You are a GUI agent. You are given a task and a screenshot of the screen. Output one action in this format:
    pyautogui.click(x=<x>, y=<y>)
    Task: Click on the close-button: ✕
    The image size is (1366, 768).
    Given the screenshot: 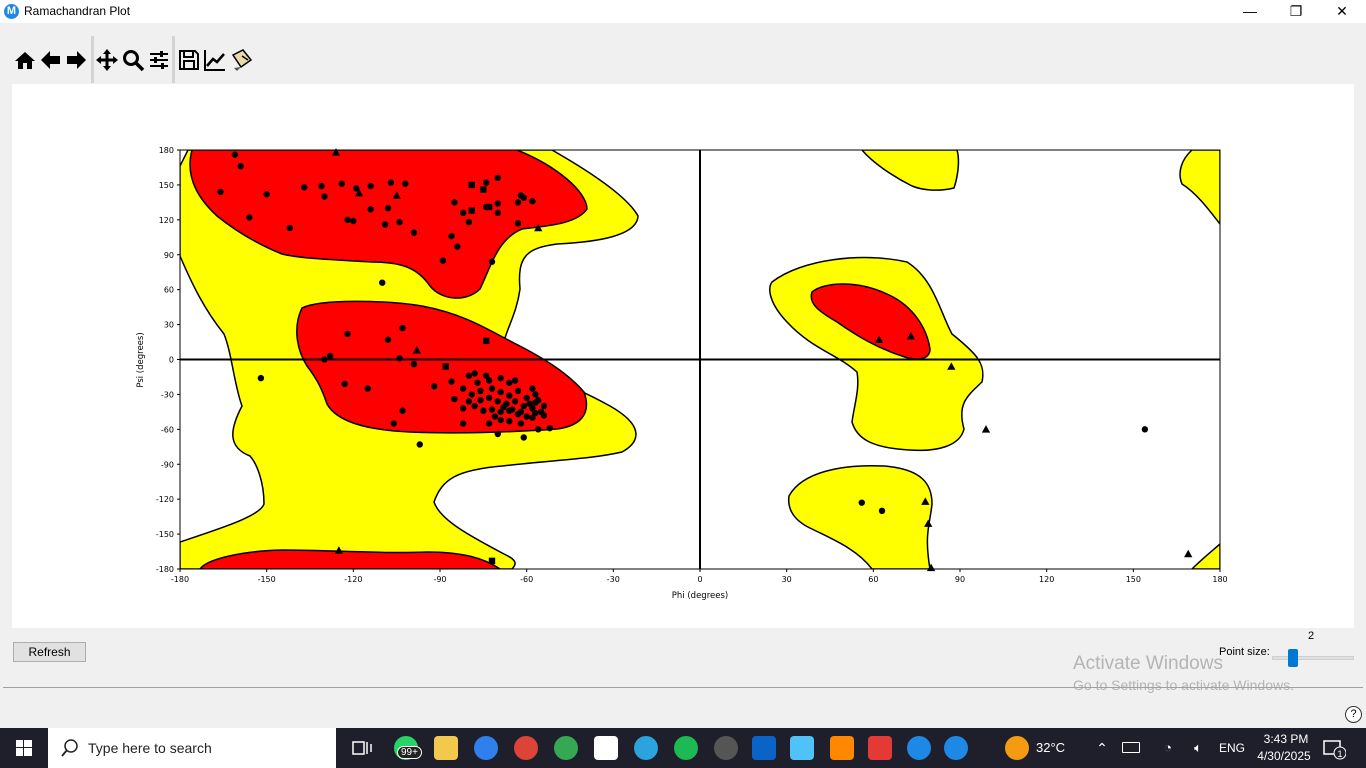 What is the action you would take?
    pyautogui.click(x=1342, y=11)
    